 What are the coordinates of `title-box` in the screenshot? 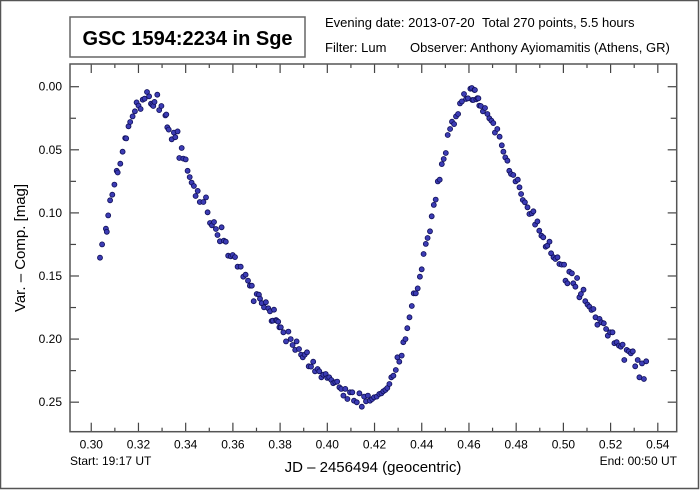 It's located at (187, 37).